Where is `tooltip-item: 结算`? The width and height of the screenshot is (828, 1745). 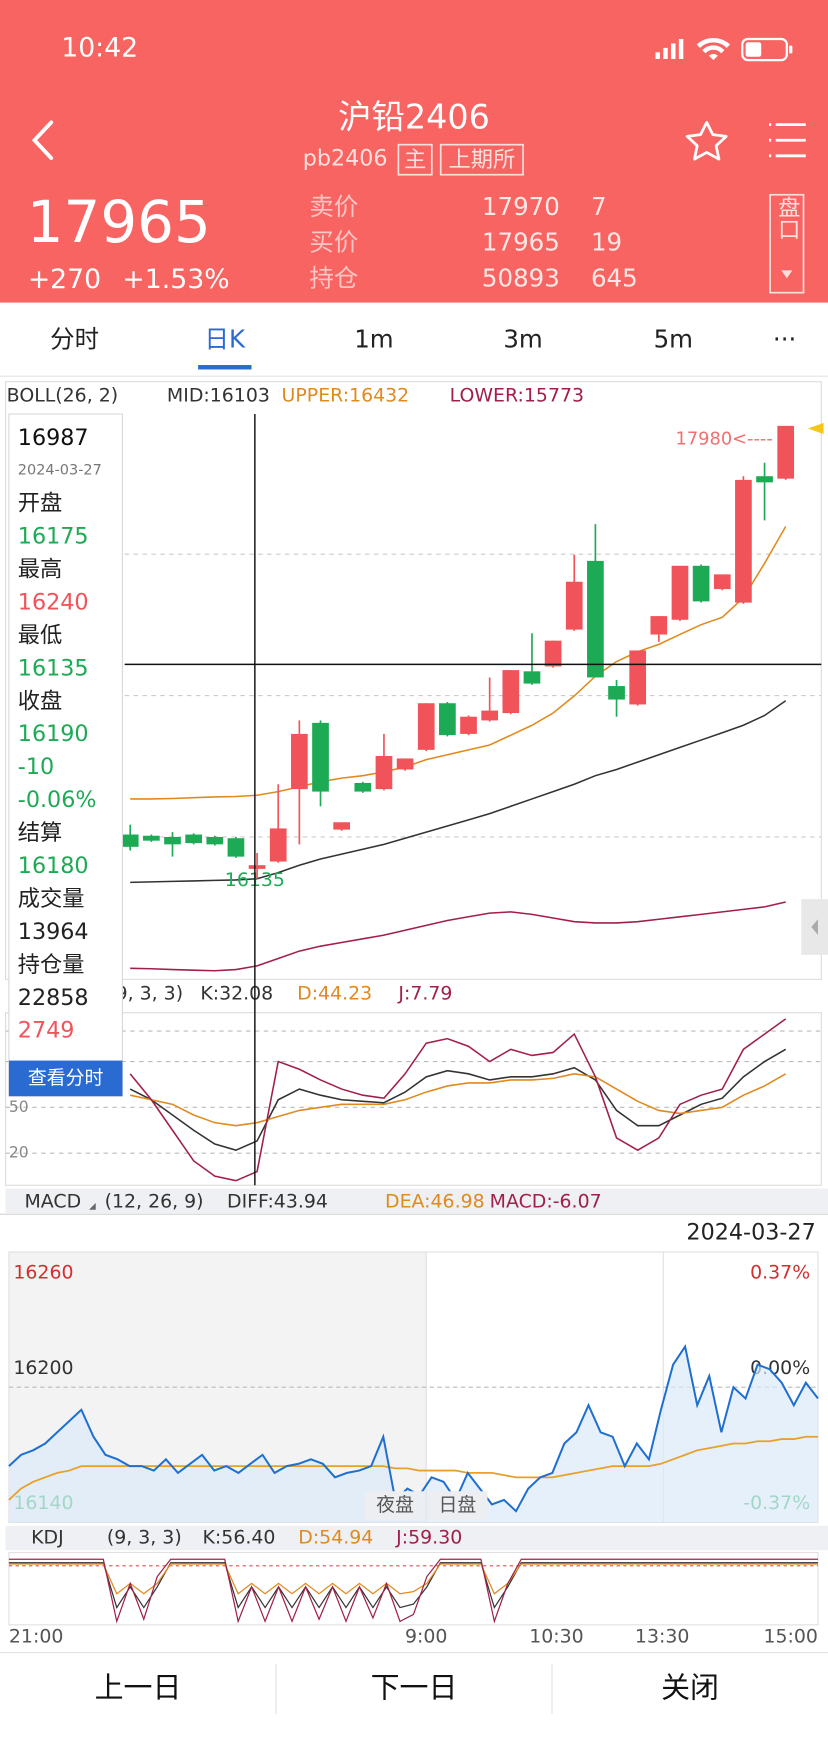
tooltip-item: 结算 is located at coordinates (40, 833).